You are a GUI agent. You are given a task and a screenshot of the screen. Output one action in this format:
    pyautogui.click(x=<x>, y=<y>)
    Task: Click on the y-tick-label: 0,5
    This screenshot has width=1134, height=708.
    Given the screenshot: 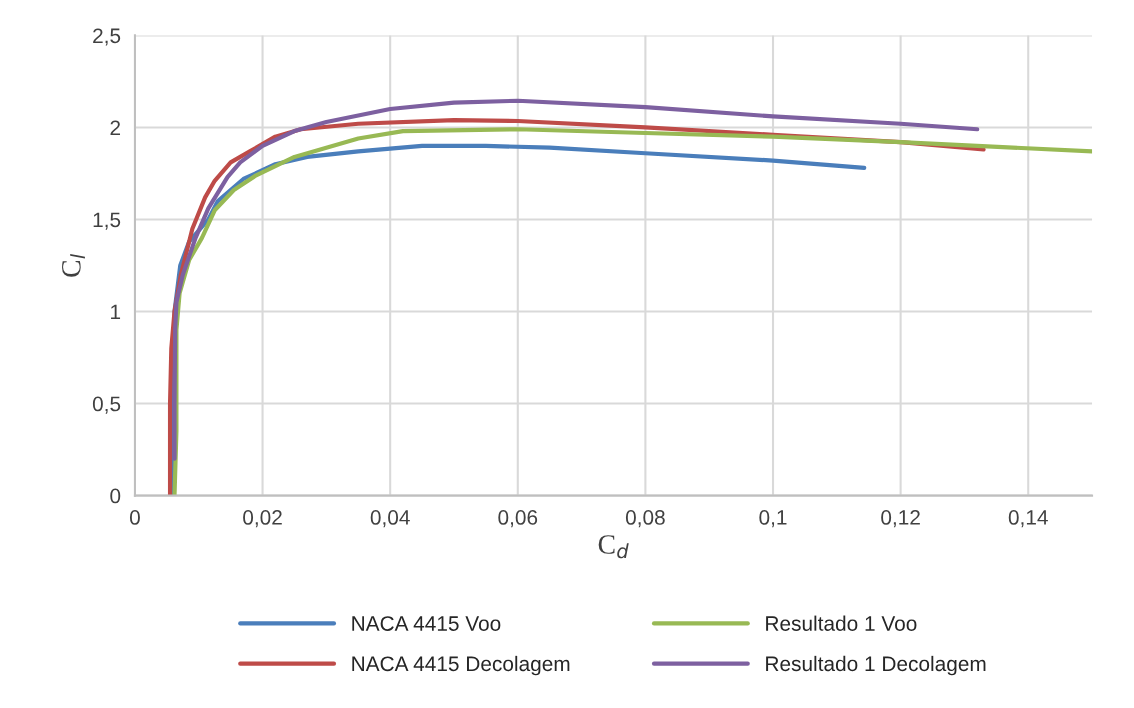 What is the action you would take?
    pyautogui.click(x=106, y=405)
    